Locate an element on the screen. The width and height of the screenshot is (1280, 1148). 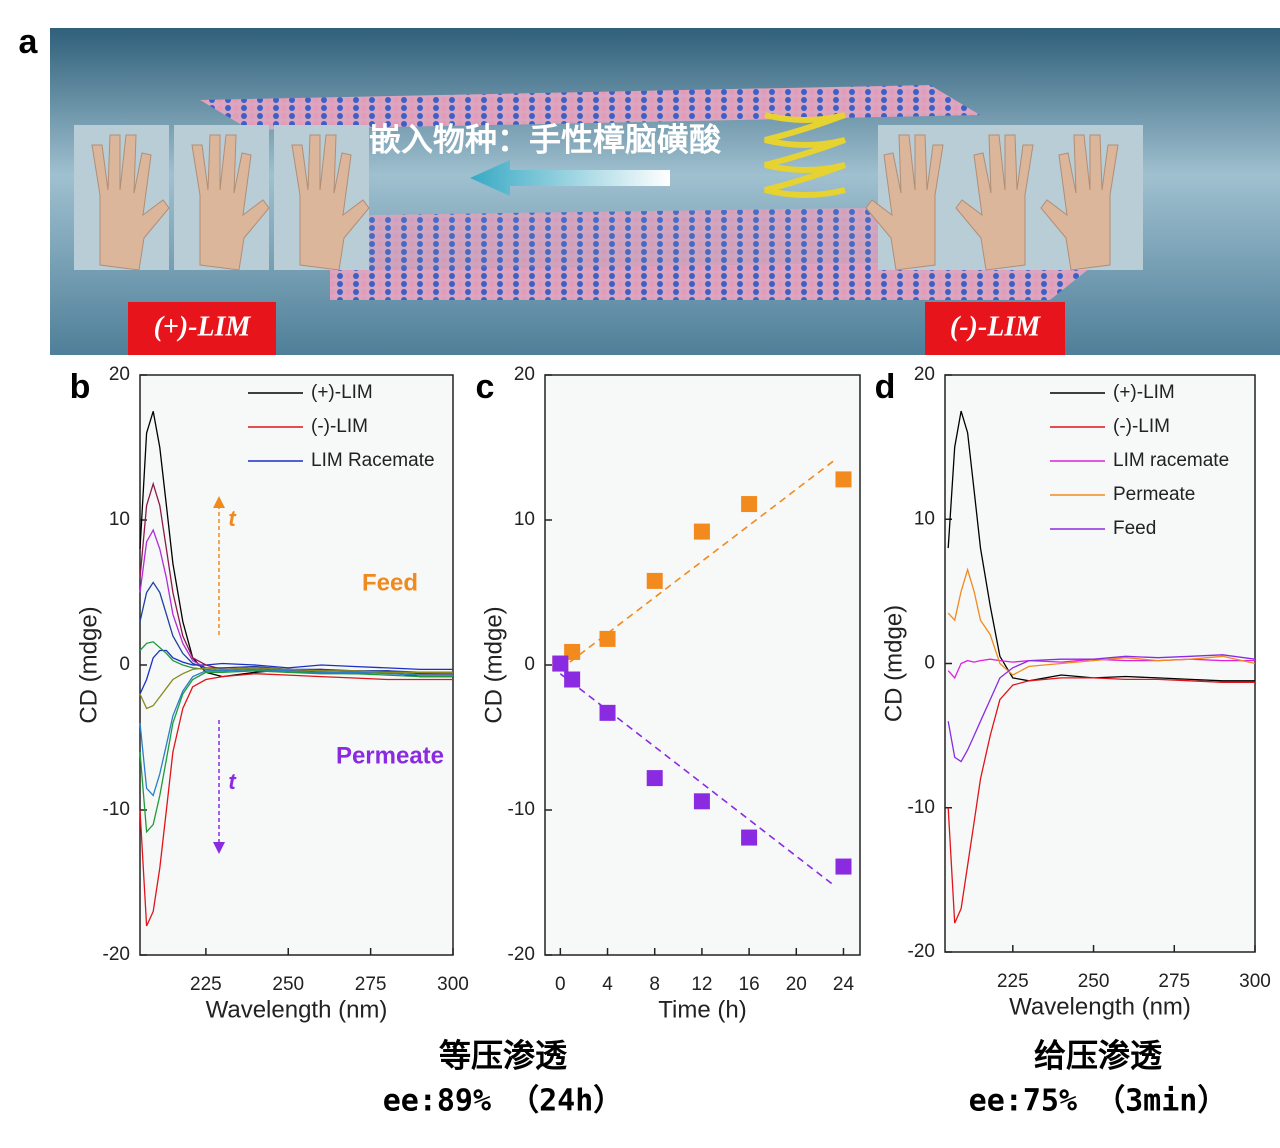
x-tick-label: 0 is located at coordinates (560, 984).